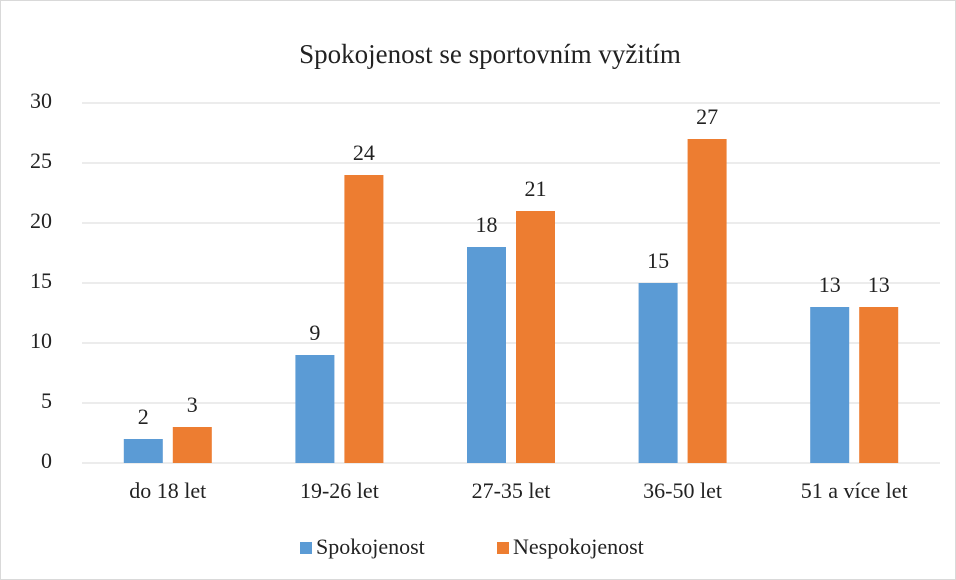  I want to click on x-tick-label: 36-50 let, so click(682, 490).